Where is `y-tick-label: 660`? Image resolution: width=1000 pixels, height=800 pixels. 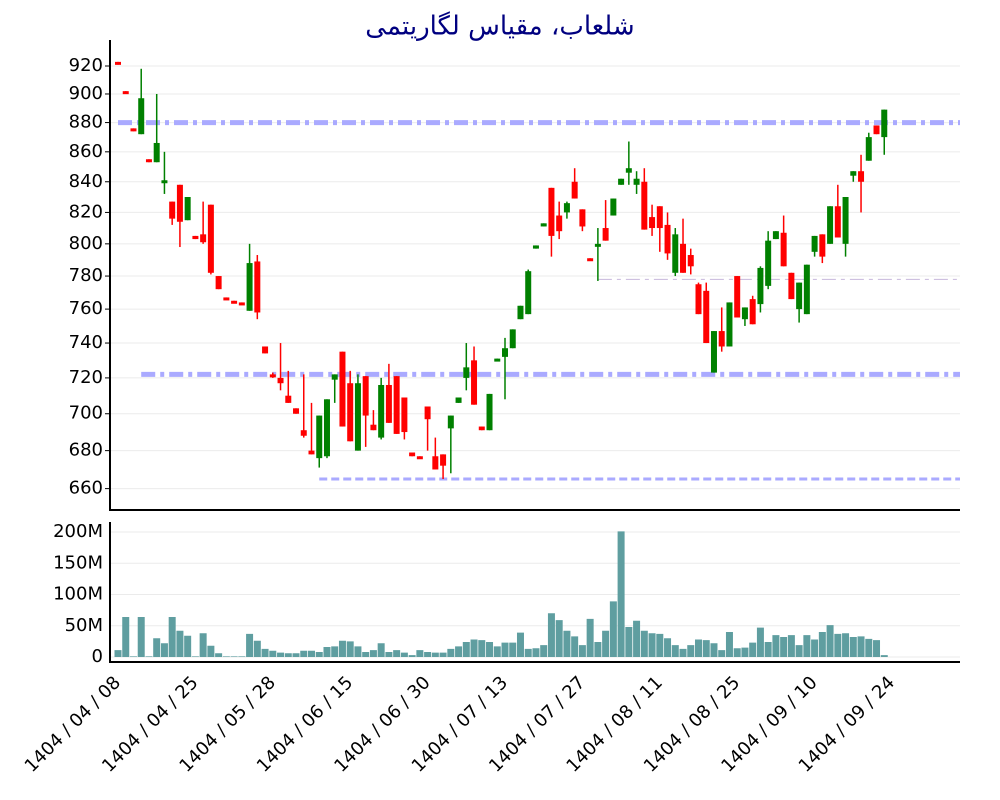
y-tick-label: 660 is located at coordinates (86, 488).